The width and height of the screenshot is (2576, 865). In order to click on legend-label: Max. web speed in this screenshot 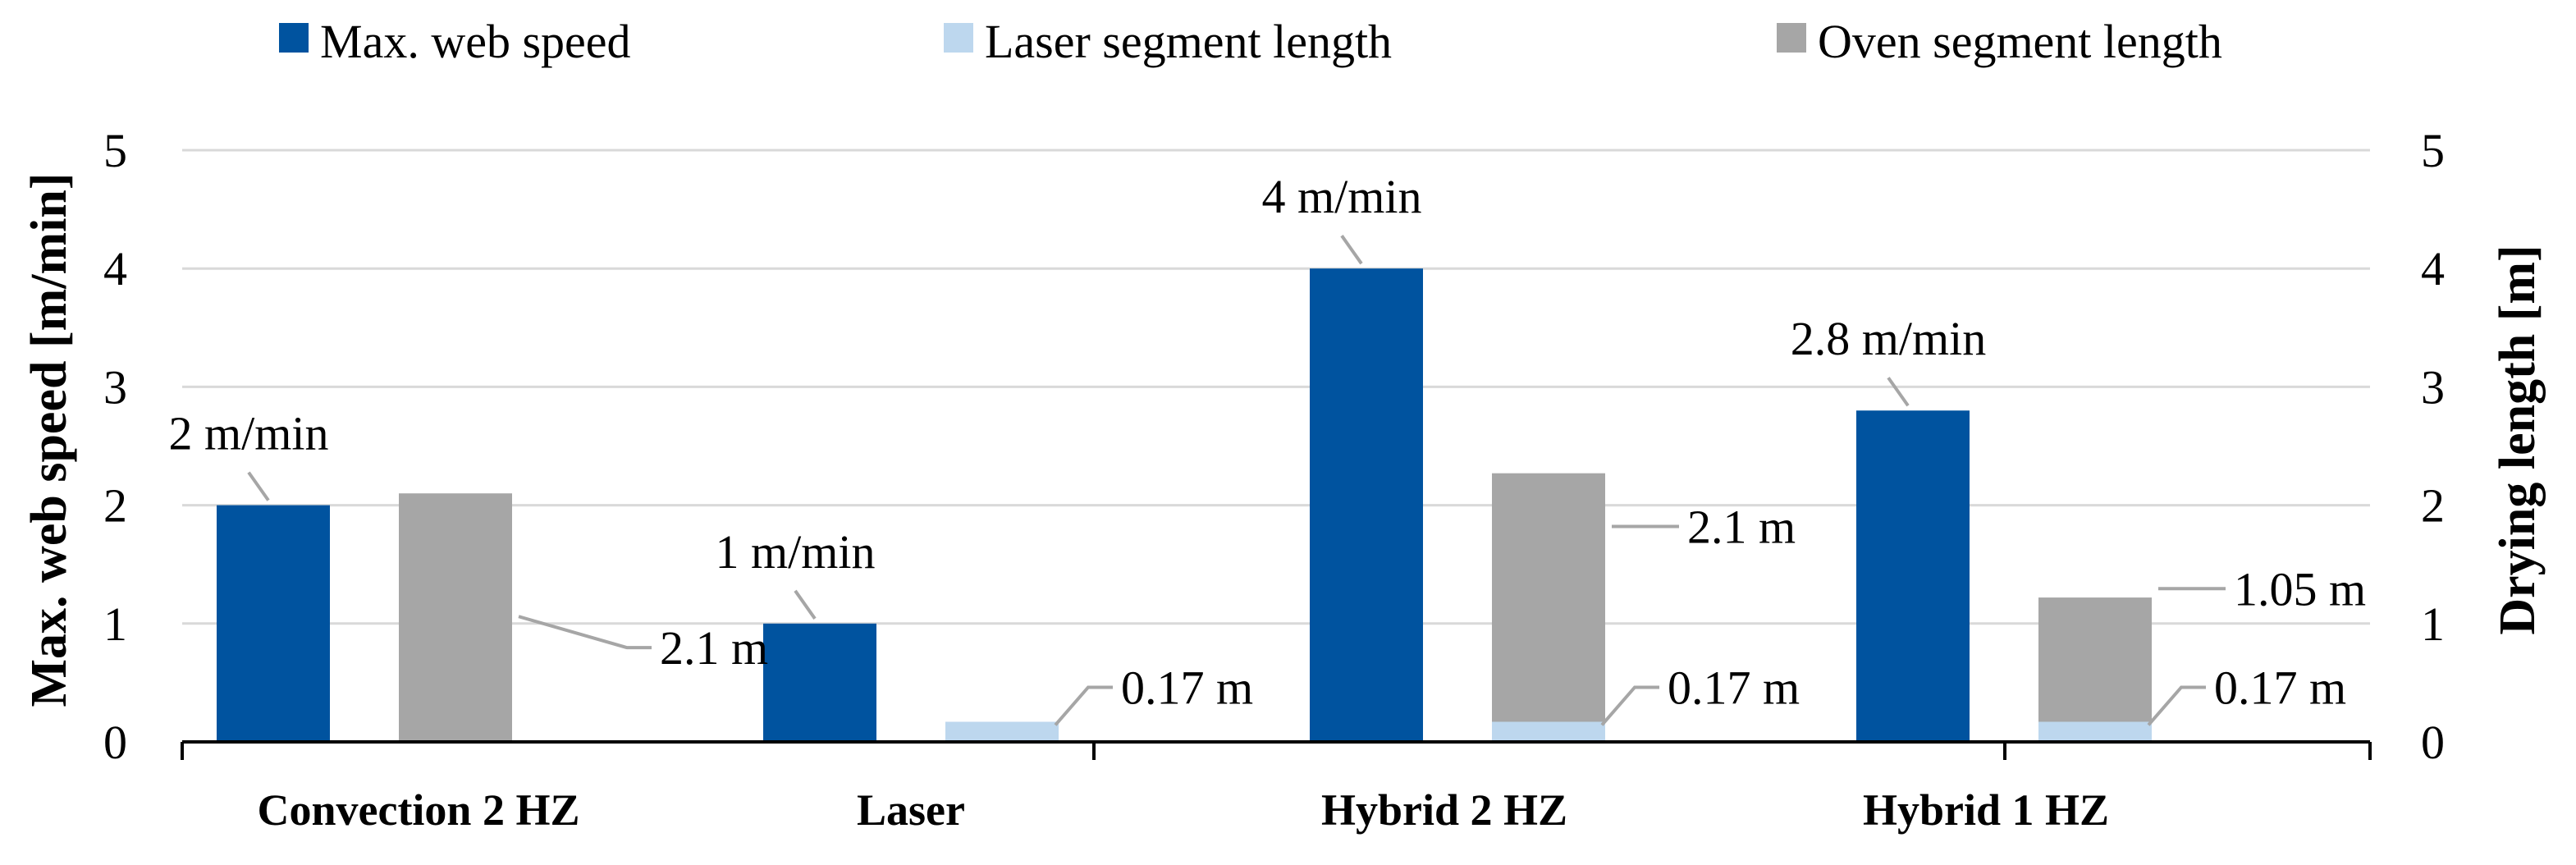, I will do `click(475, 41)`.